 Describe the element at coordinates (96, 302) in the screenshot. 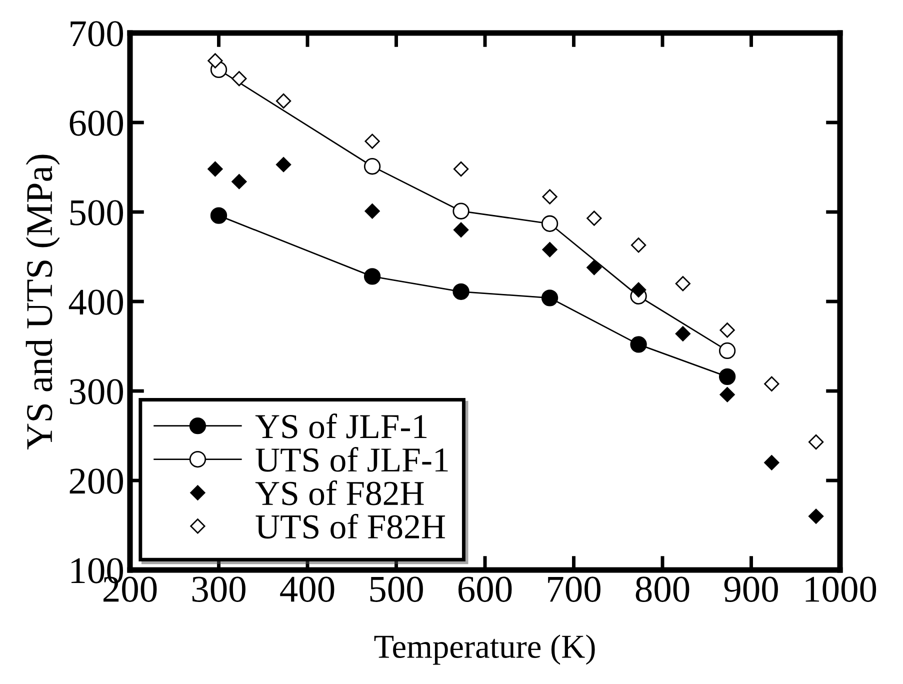

I see `y-tick-label: 400` at that location.